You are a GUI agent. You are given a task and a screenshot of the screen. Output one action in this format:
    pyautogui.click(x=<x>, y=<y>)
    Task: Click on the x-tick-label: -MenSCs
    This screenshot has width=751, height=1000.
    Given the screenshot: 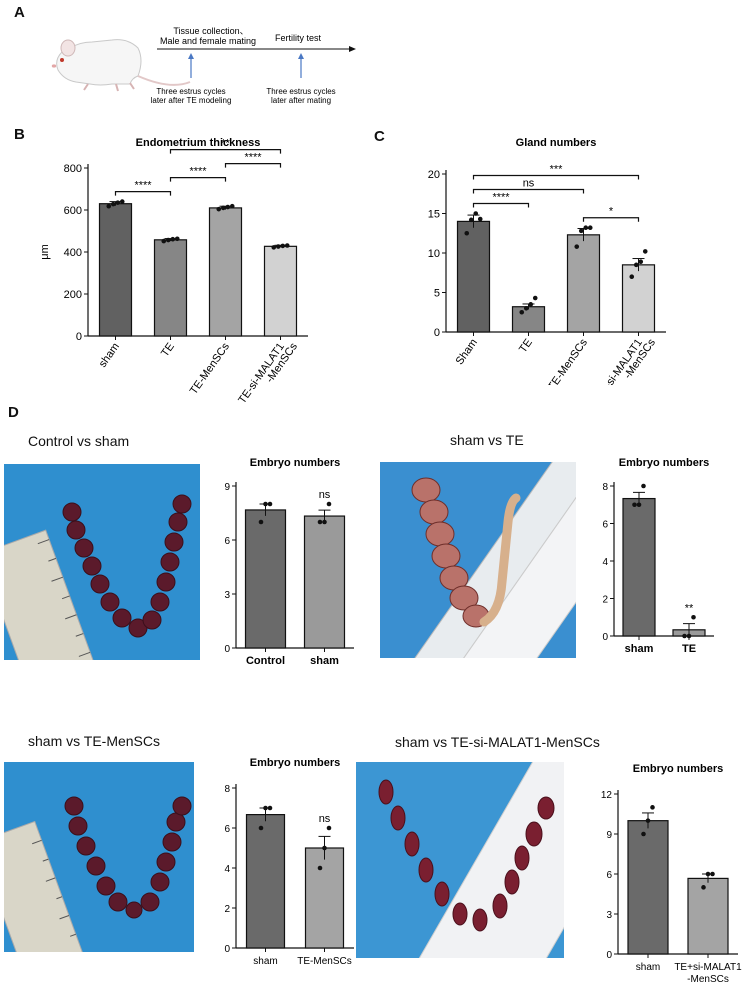 What is the action you would take?
    pyautogui.click(x=708, y=979)
    